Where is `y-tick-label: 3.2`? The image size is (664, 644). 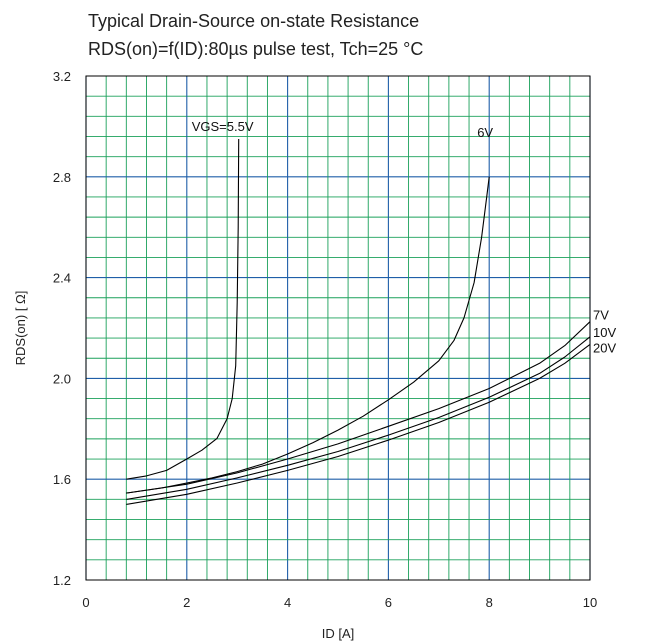 y-tick-label: 3.2 is located at coordinates (62, 76).